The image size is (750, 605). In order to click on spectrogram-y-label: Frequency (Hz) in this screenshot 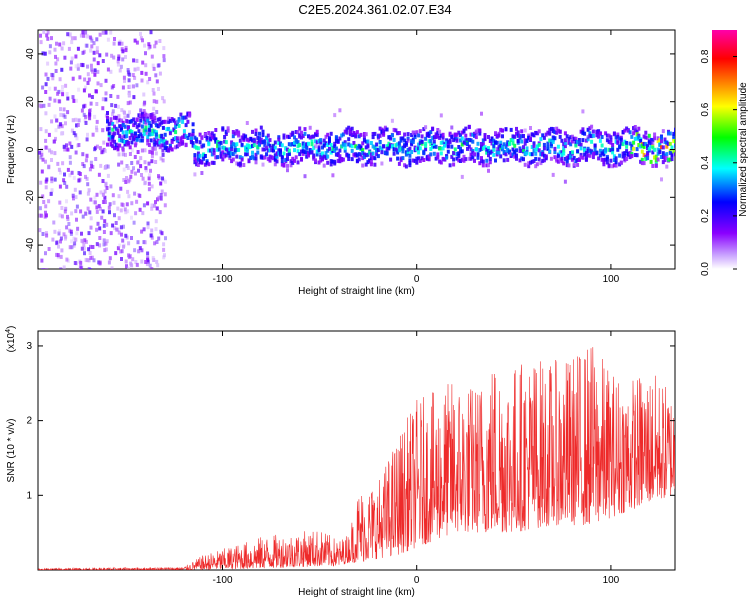, I will do `click(11, 149)`.